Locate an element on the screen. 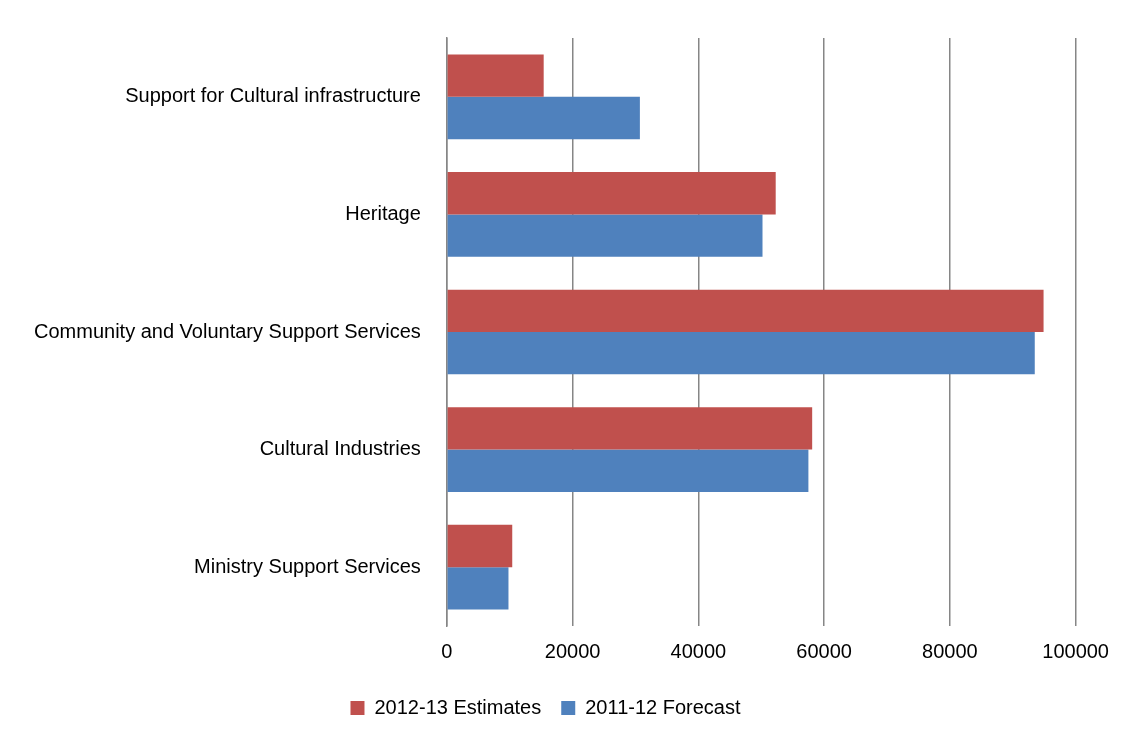  y-tick-label: Support for Cultural infrastructure is located at coordinates (273, 95).